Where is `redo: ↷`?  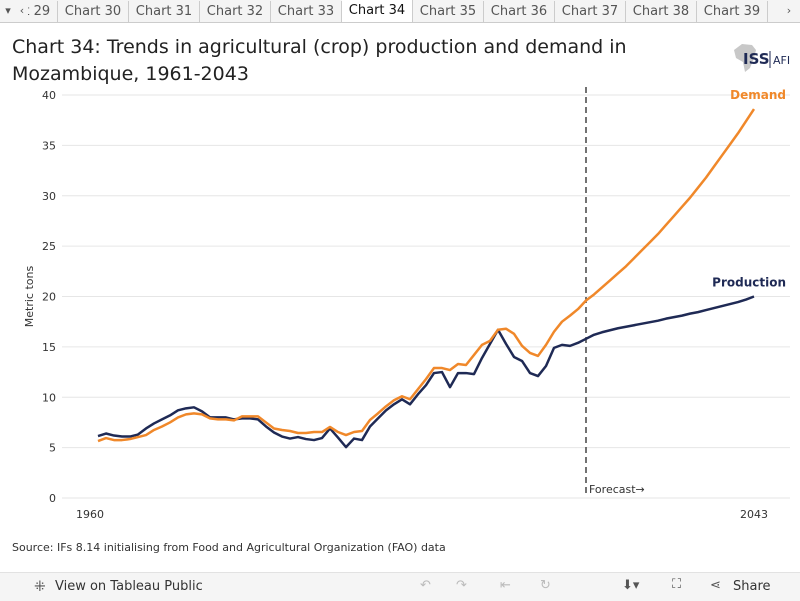
redo: ↷ is located at coordinates (461, 585).